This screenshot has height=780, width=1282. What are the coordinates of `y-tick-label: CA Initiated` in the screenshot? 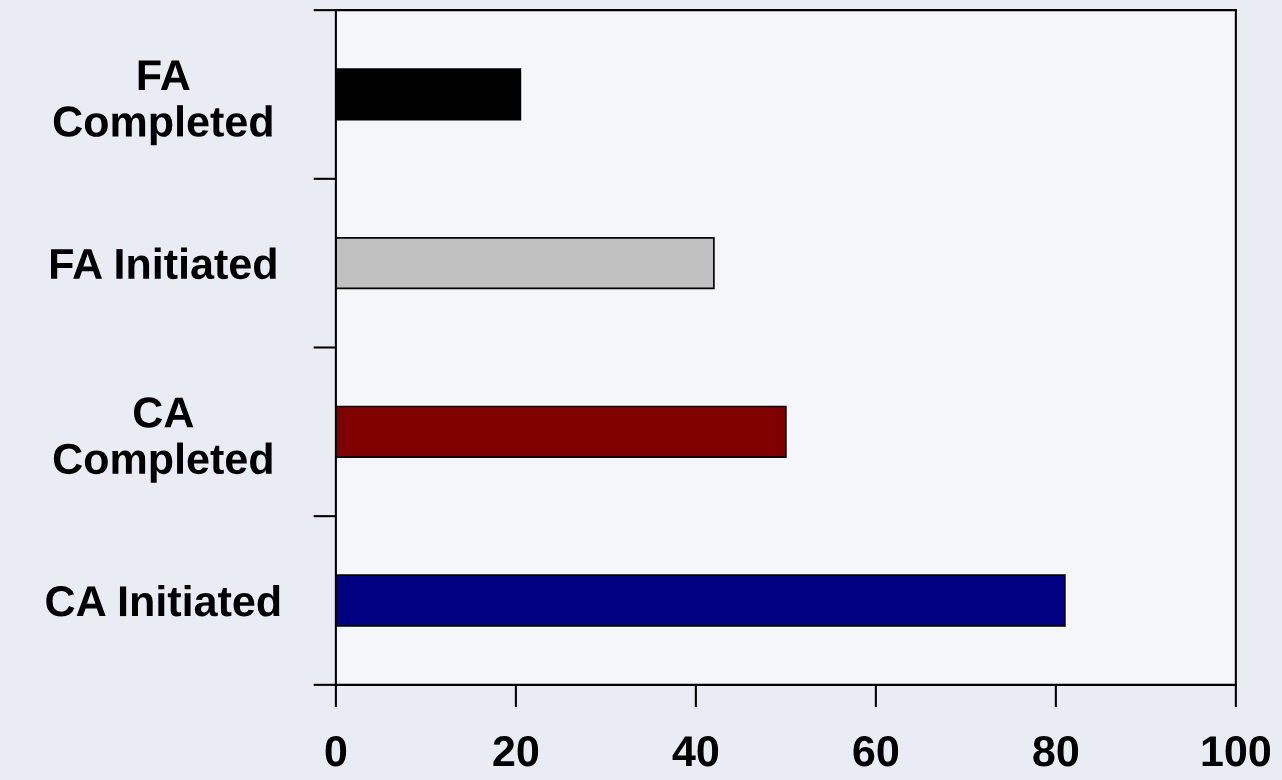 It's located at (163, 600).